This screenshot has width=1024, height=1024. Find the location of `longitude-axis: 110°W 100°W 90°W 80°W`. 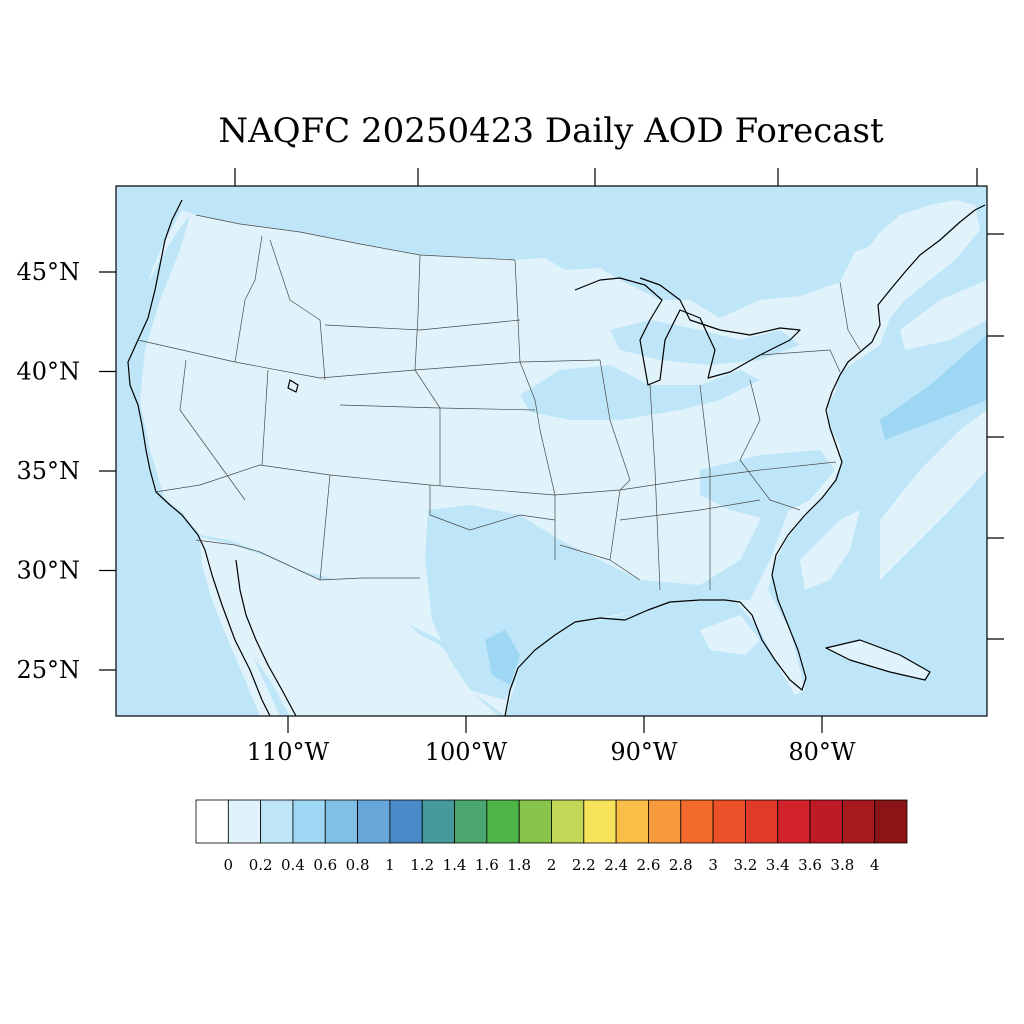

longitude-axis: 110°W 100°W 90°W 80°W is located at coordinates (551, 741).